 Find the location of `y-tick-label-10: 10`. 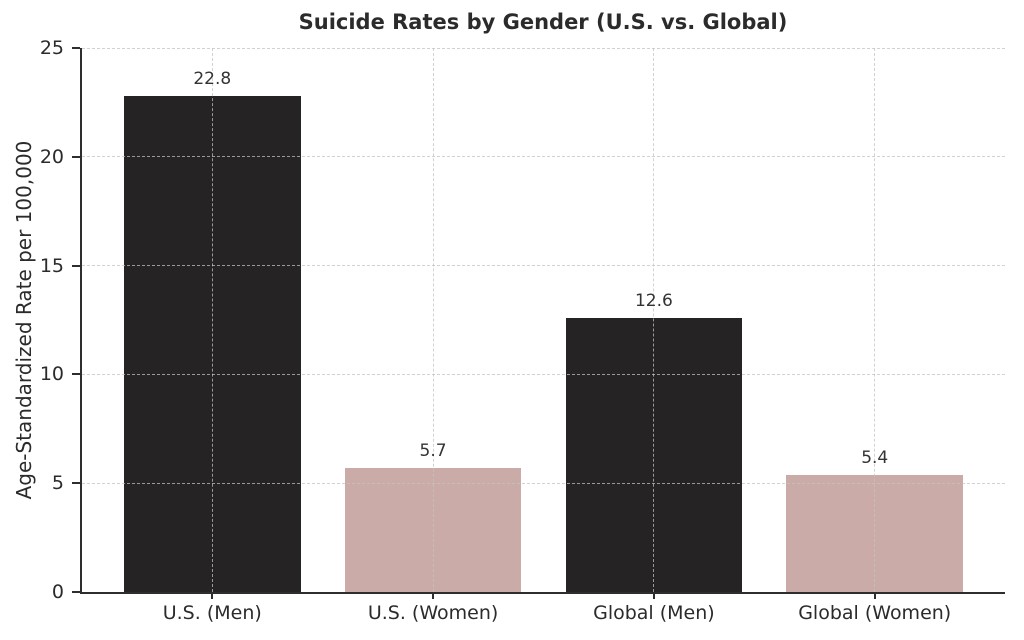

y-tick-label-10: 10 is located at coordinates (51, 374).